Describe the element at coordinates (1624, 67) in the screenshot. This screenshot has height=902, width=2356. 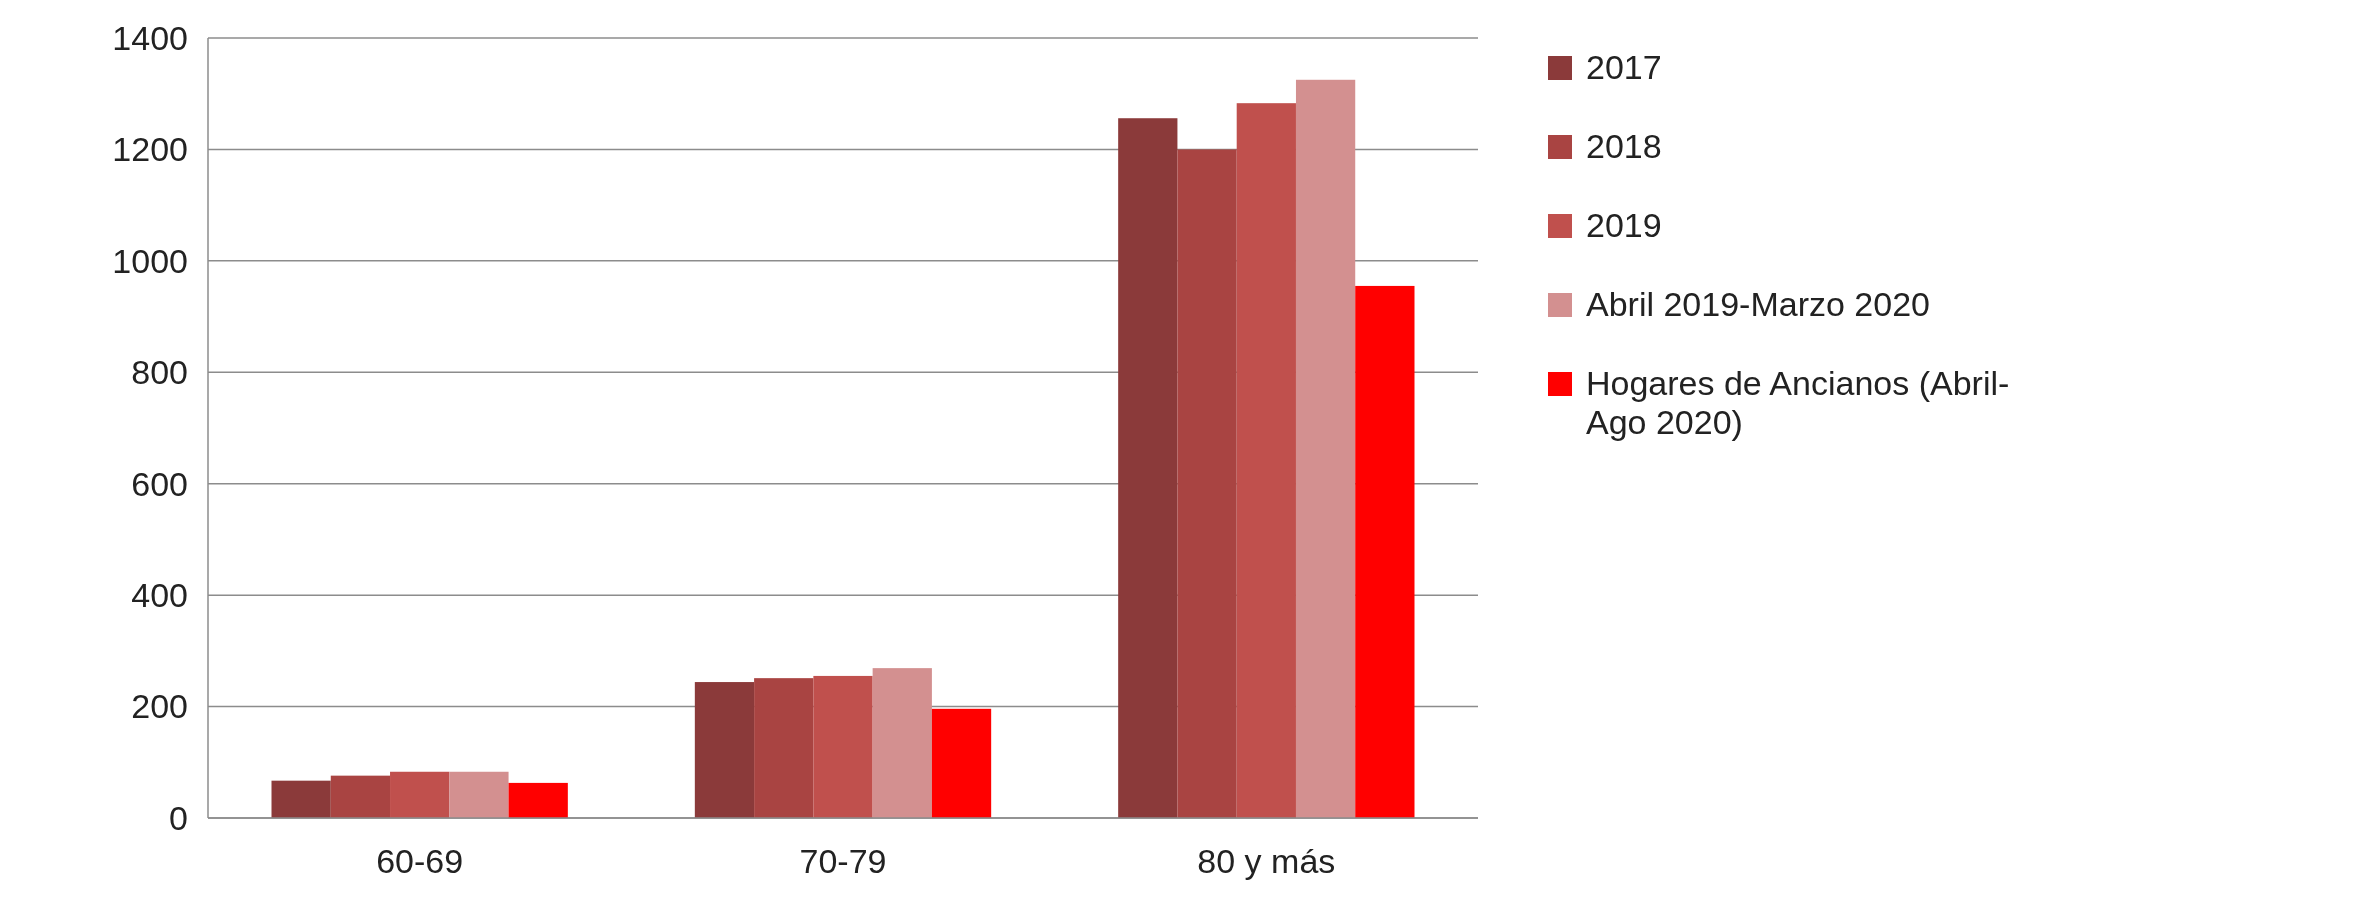
I see `legend-label: 2017` at that location.